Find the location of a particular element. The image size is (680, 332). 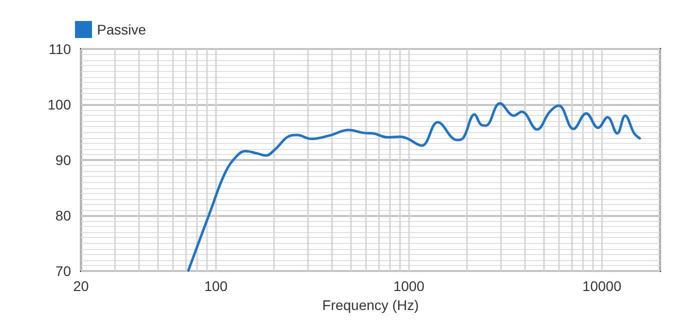

x-tick-label: 1000 is located at coordinates (409, 286).